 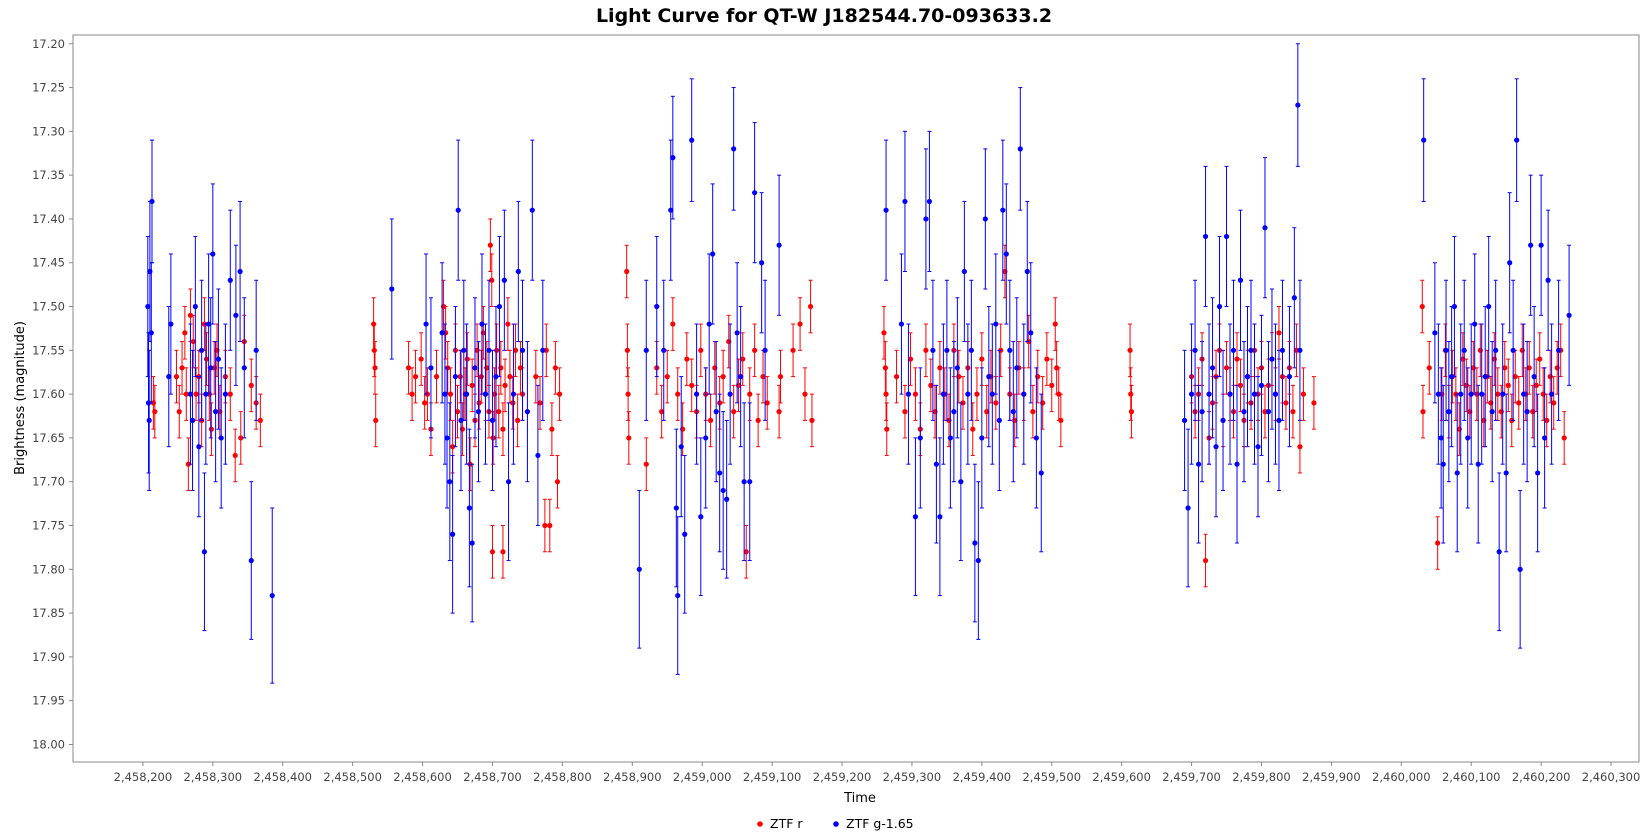 I want to click on y-tick-label: 17.60, so click(x=48, y=394).